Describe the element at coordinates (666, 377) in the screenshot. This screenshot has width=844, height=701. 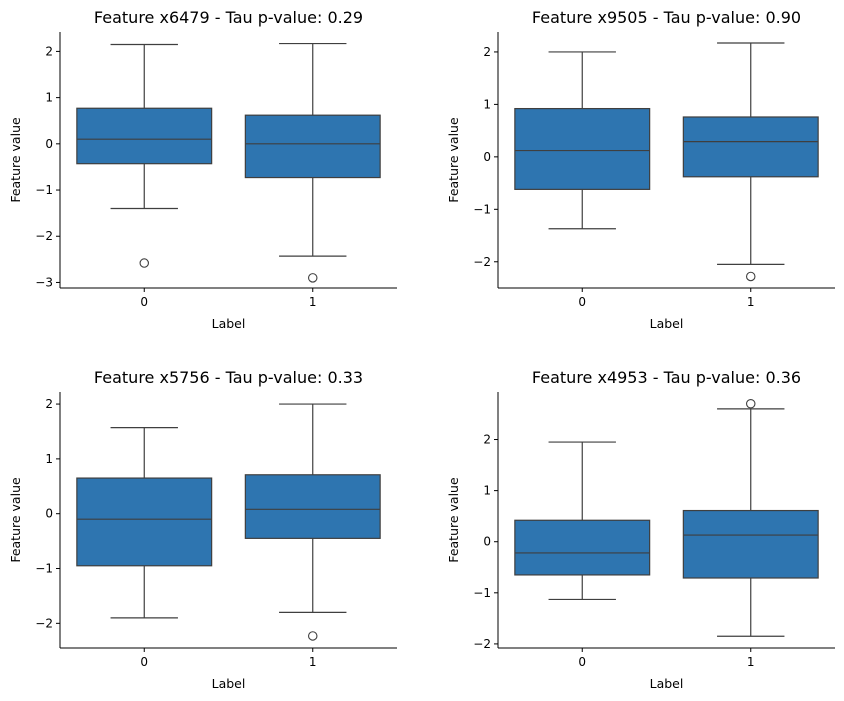
I see `chart-title: Feature x4953 - Tau p-value: 0.36` at that location.